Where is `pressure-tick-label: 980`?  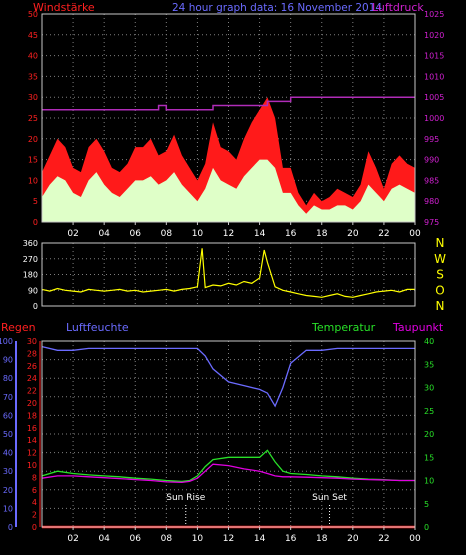
pressure-tick-label: 980 is located at coordinates (431, 201).